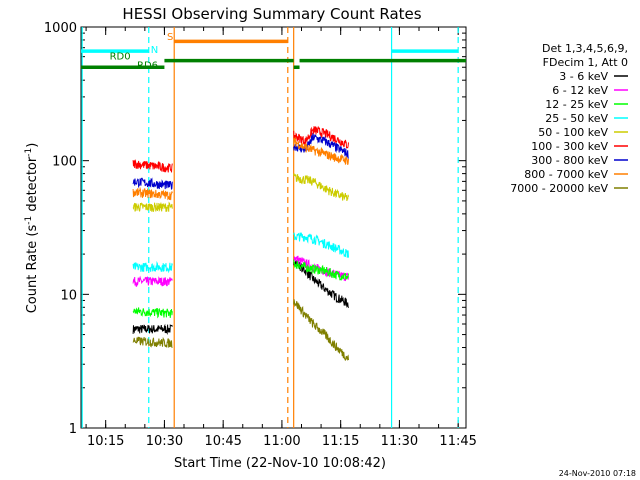 This screenshot has width=640, height=480. Describe the element at coordinates (281, 441) in the screenshot. I see `x-tick-label: 11:00` at that location.